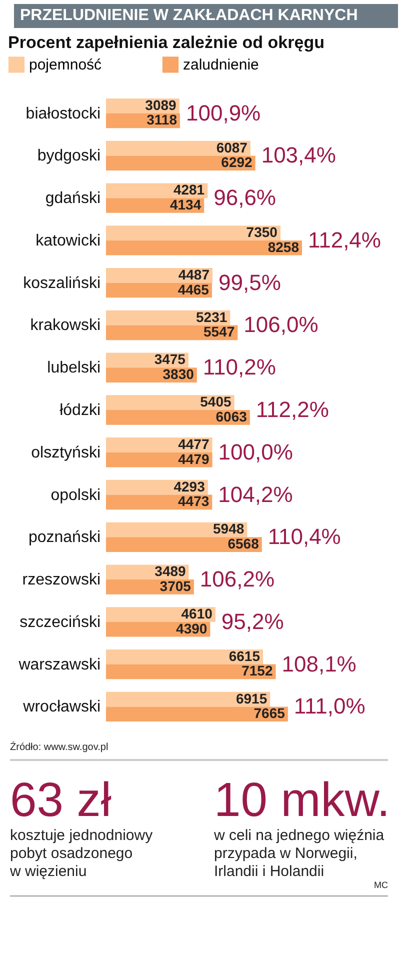  I want to click on data-label: 4610, so click(197, 614).